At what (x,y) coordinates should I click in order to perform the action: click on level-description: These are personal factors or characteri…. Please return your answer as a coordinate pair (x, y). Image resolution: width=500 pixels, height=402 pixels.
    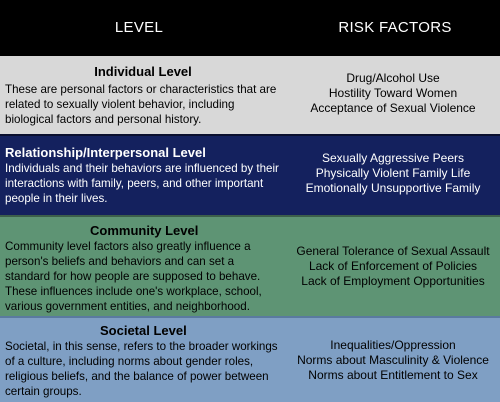
    Looking at the image, I should click on (141, 104).